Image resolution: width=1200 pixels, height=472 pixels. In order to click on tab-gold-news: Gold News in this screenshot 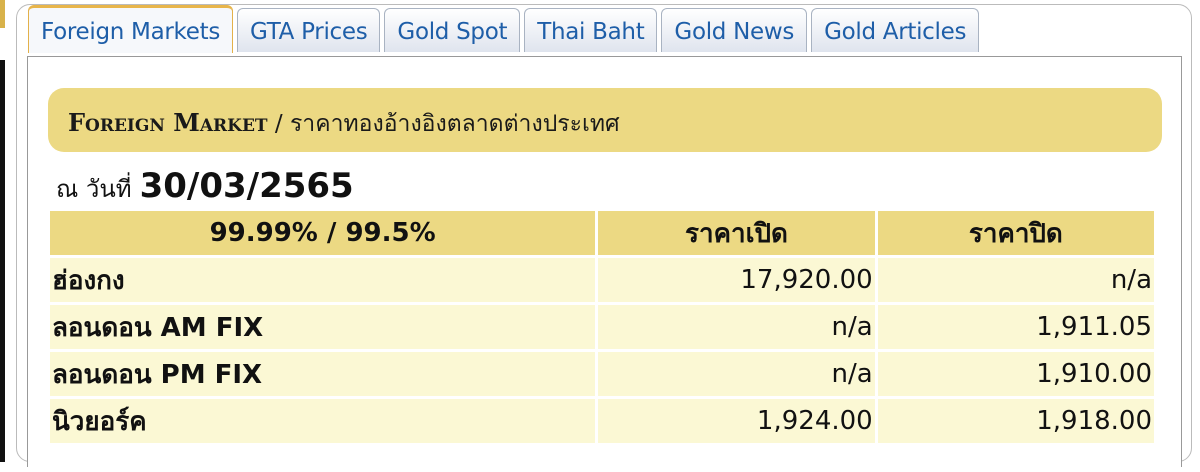, I will do `click(734, 30)`.